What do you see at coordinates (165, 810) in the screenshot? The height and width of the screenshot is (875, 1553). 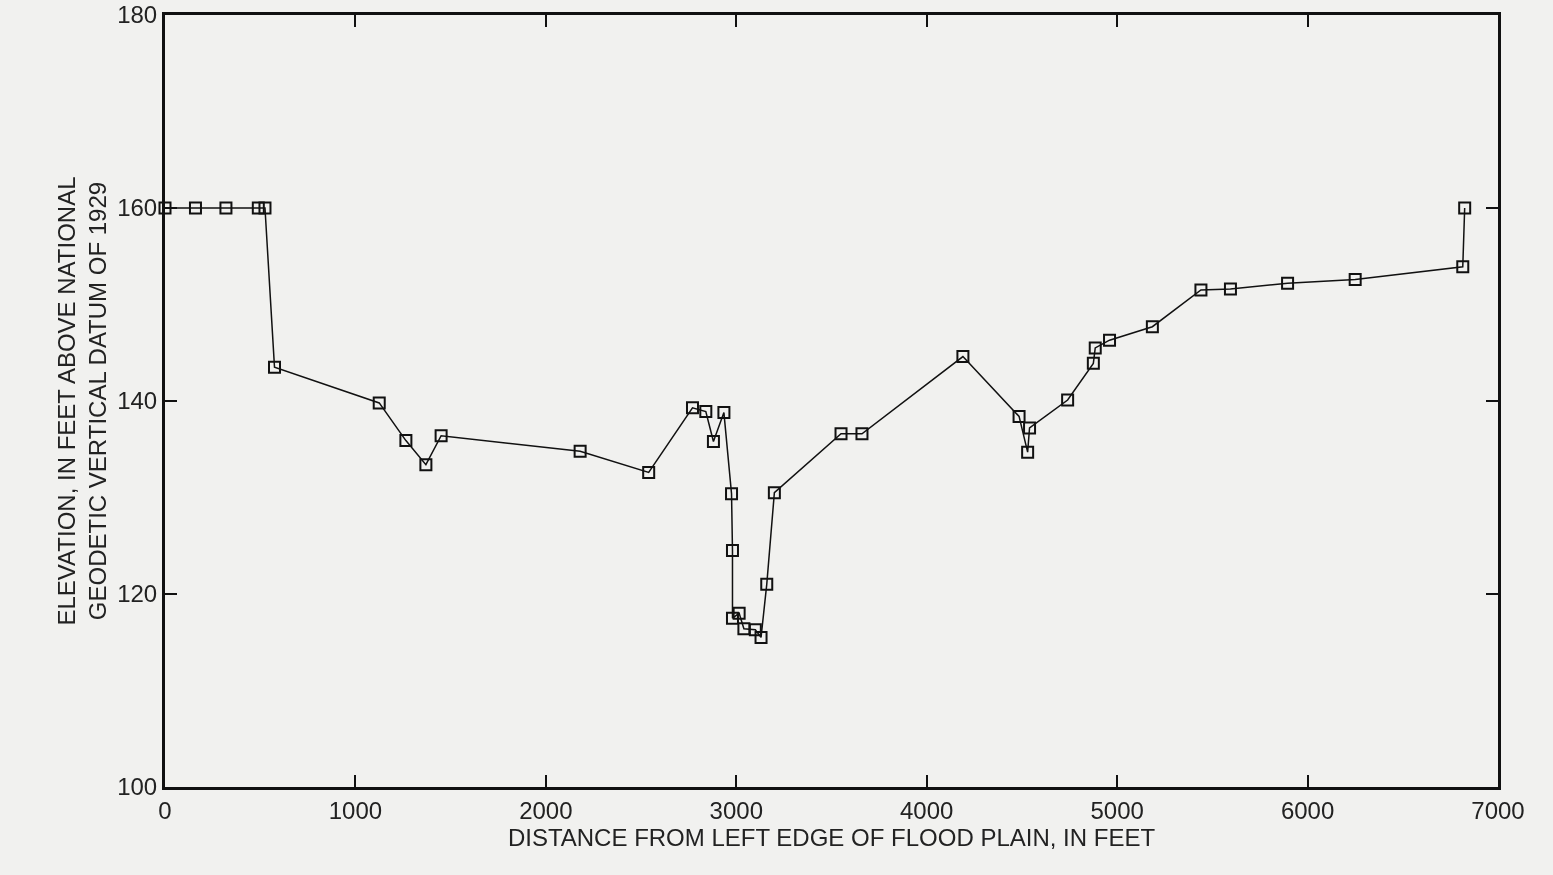 I see `x-tick-label: 0` at bounding box center [165, 810].